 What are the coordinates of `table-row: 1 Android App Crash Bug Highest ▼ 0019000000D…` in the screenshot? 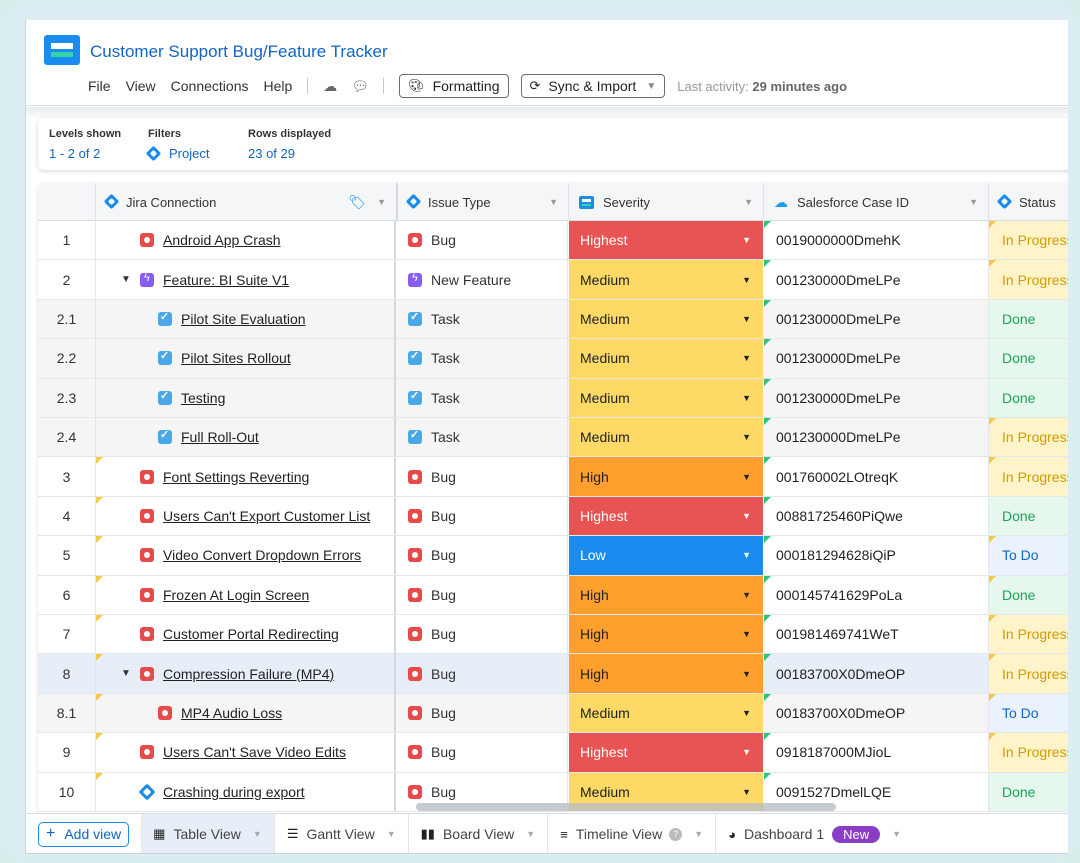 It's located at (553, 241).